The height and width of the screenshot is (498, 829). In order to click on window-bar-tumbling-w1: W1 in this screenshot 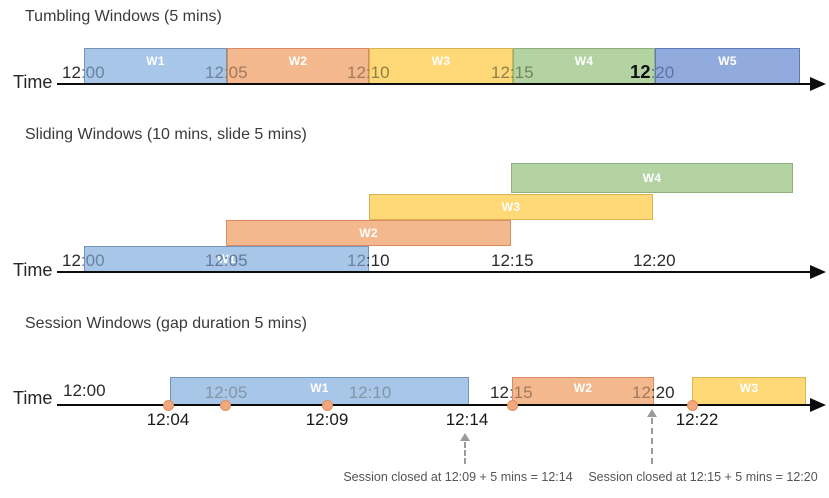, I will do `click(155, 66)`.